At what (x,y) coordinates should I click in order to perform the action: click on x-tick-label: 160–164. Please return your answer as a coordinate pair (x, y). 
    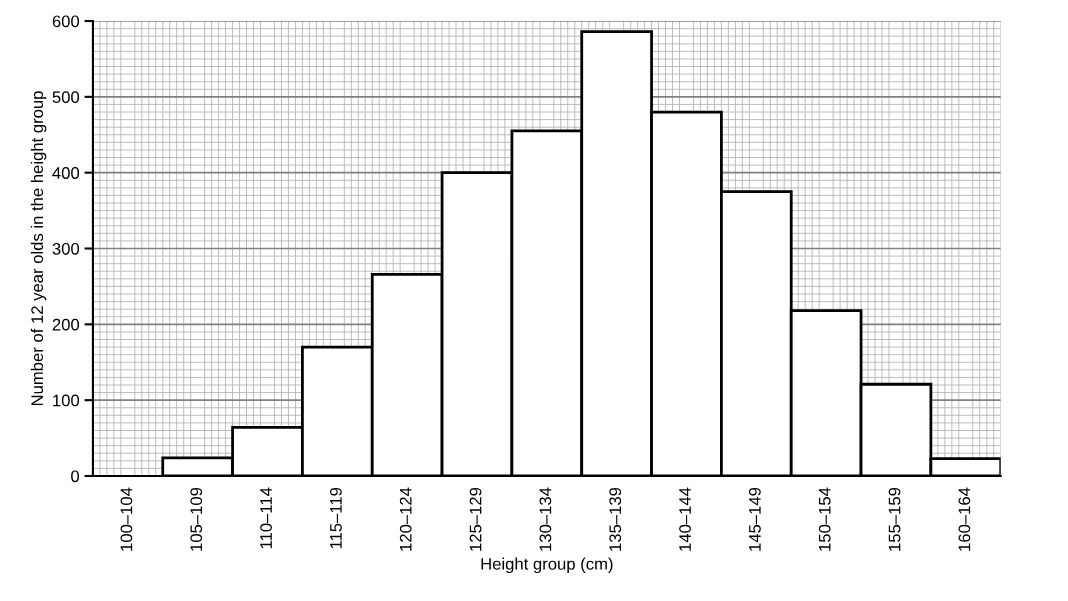
    Looking at the image, I should click on (964, 519).